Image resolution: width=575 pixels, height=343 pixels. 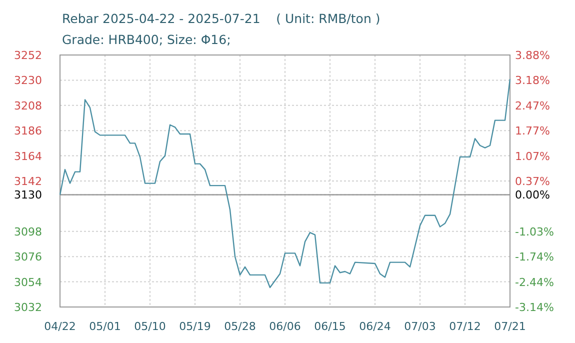 I want to click on x-tick-label: 06/15, so click(x=330, y=326).